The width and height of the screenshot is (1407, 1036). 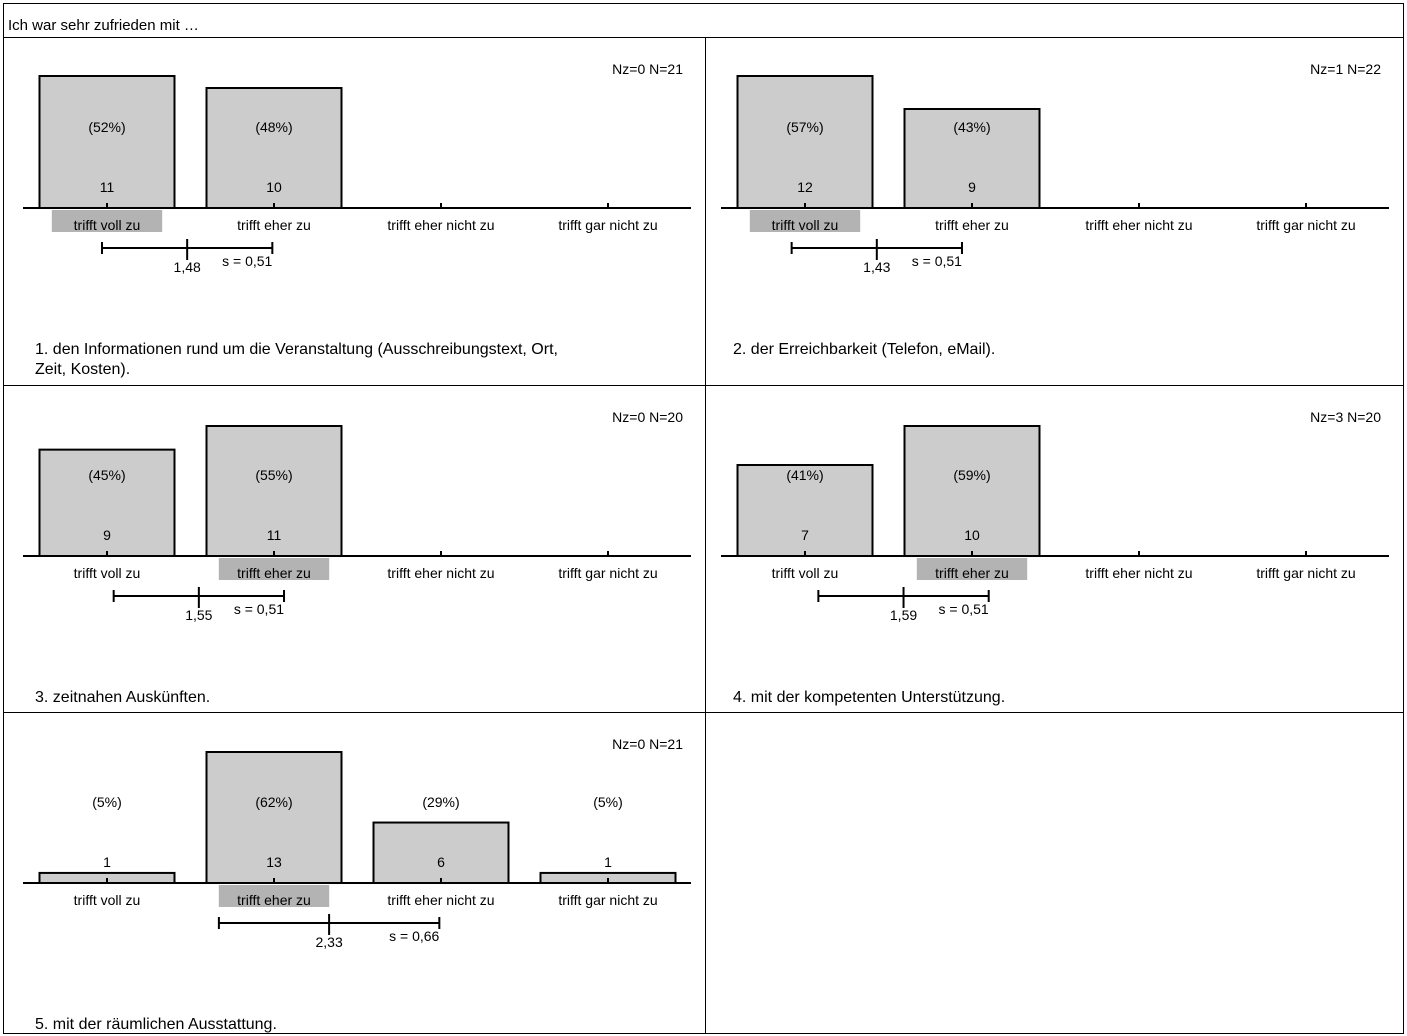 I want to click on mean-label: 1,48, so click(x=187, y=267).